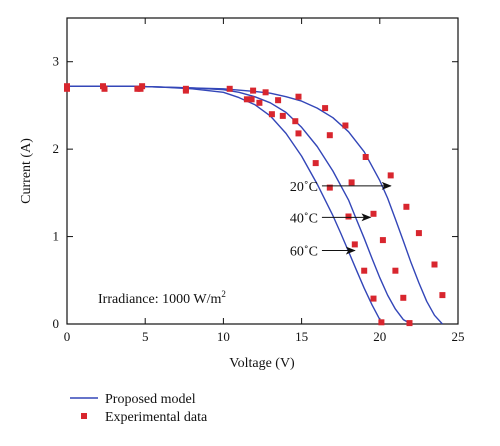 Image resolution: width=500 pixels, height=446 pixels. What do you see at coordinates (56, 236) in the screenshot?
I see `y-tick-label: 1` at bounding box center [56, 236].